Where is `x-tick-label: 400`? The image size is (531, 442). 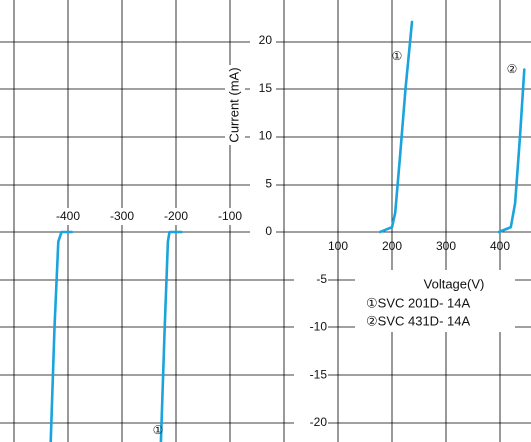 x-tick-label: 400 is located at coordinates (500, 246).